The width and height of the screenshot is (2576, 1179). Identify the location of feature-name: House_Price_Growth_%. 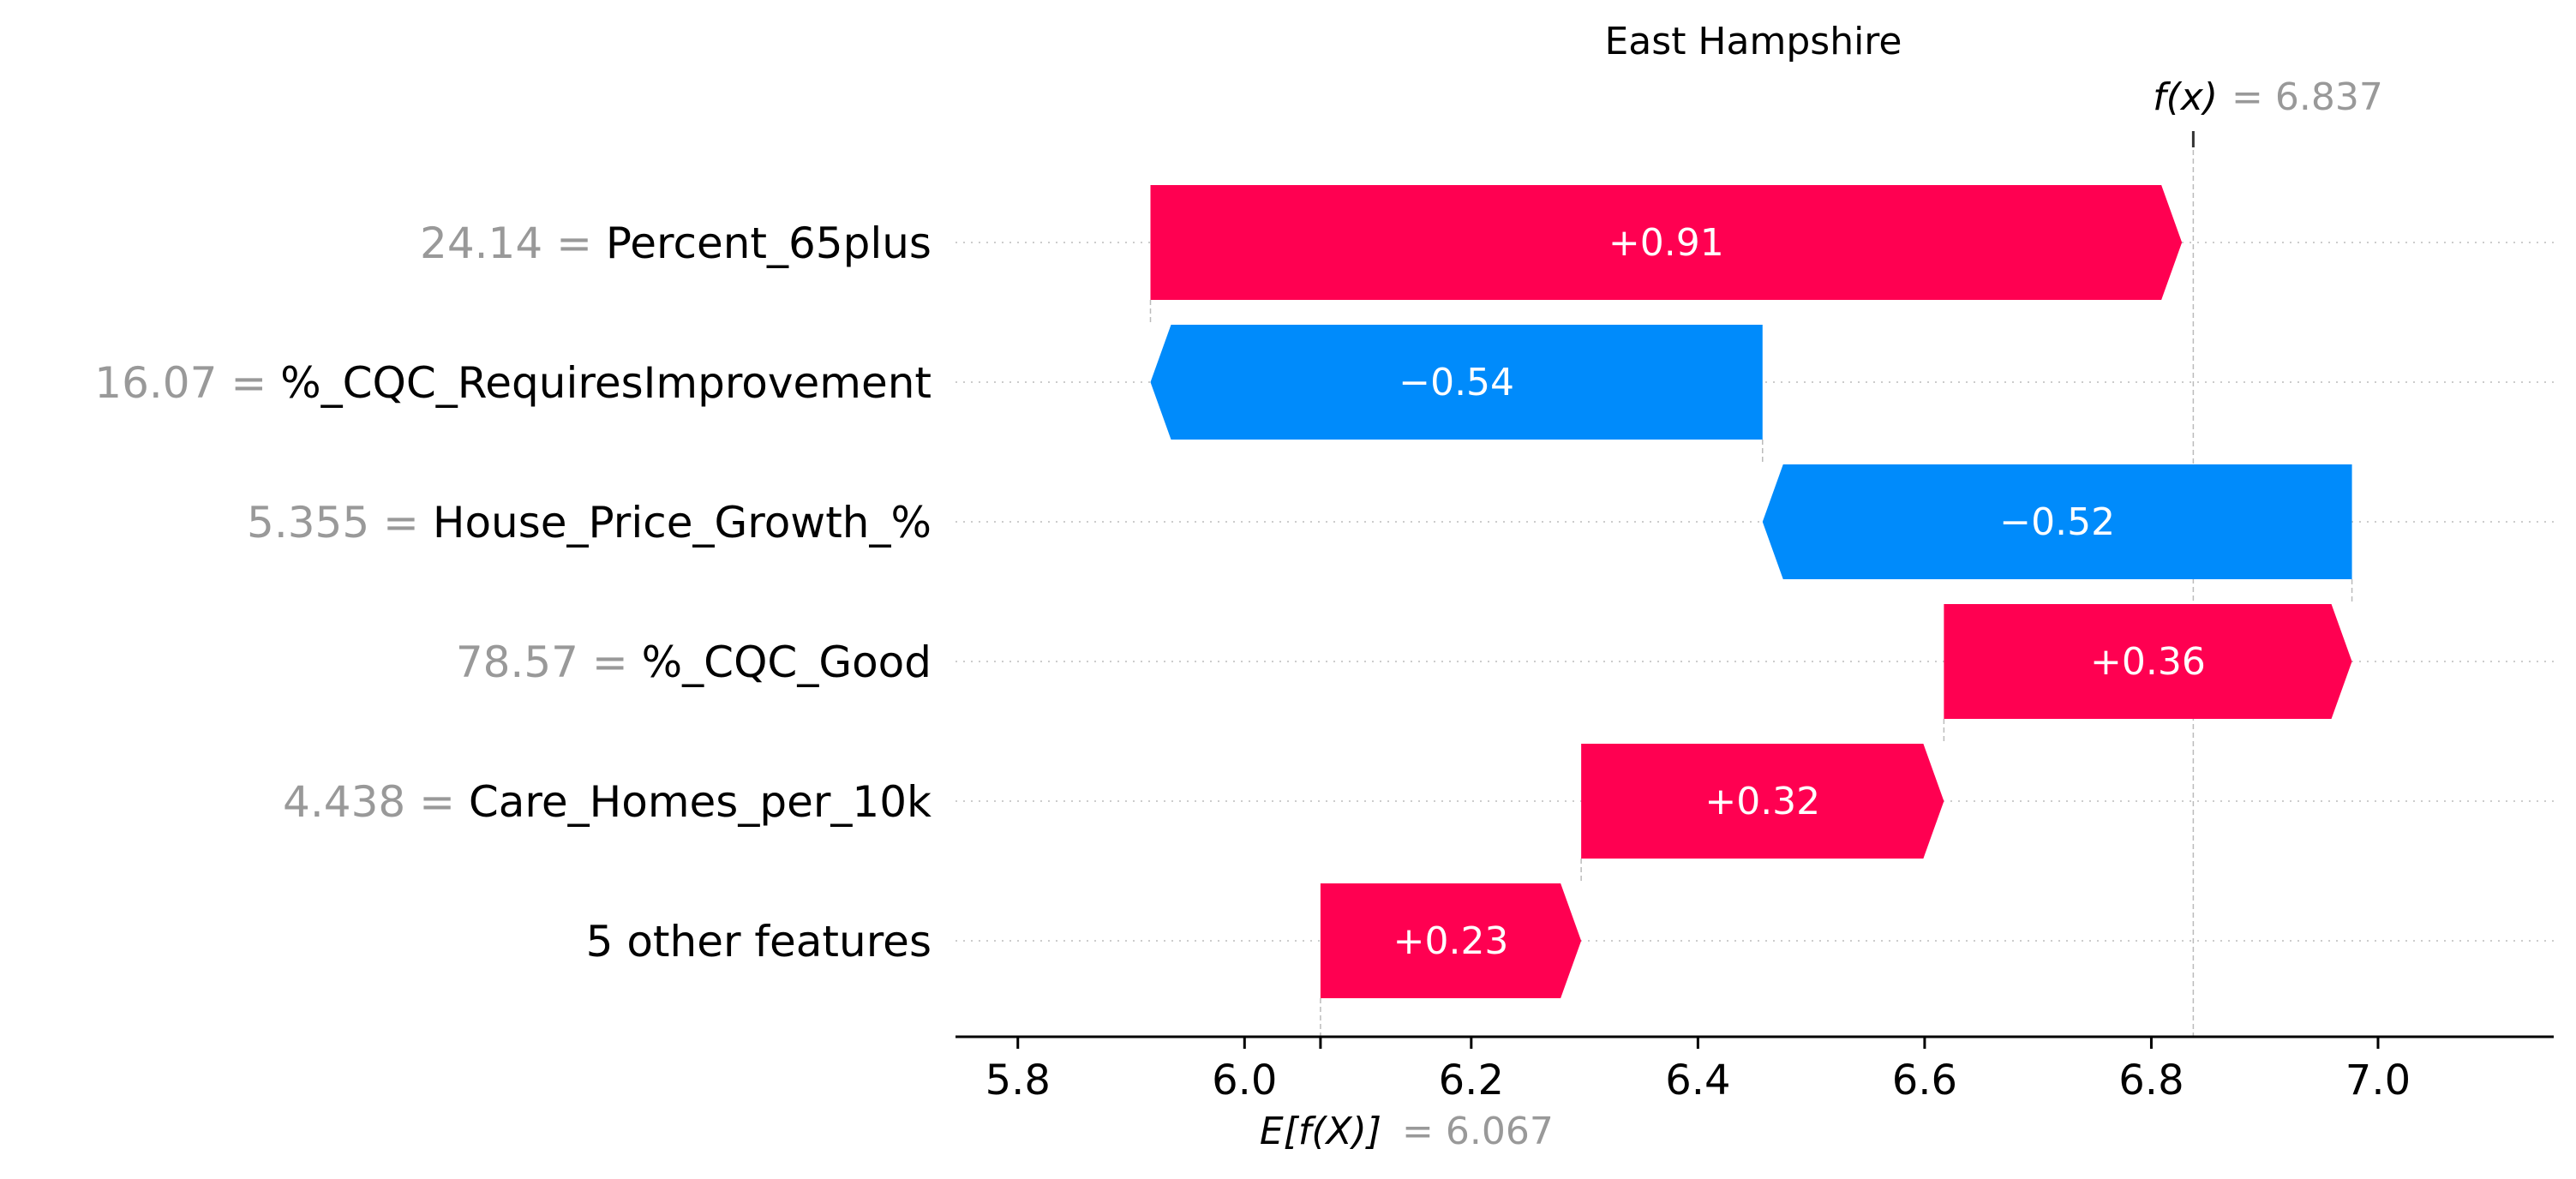
(682, 523).